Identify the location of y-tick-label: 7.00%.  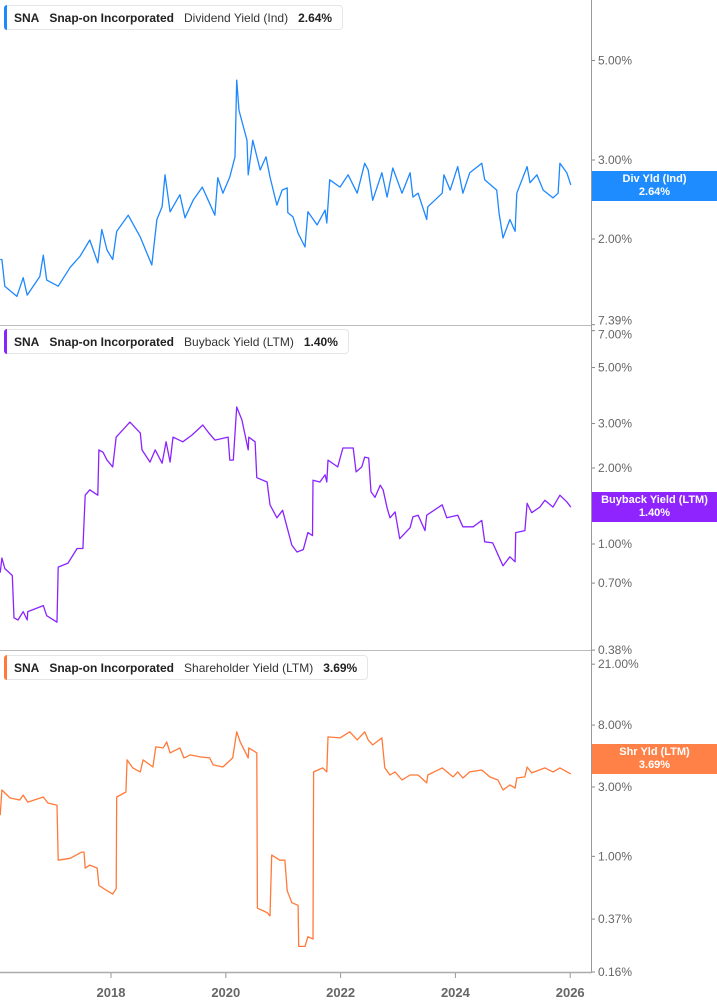
(615, 335).